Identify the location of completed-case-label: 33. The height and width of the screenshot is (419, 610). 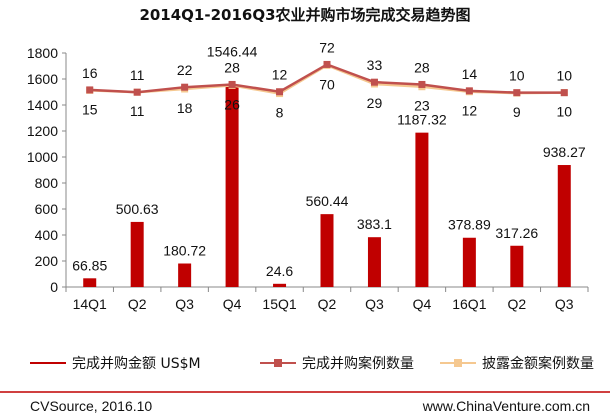
(375, 65).